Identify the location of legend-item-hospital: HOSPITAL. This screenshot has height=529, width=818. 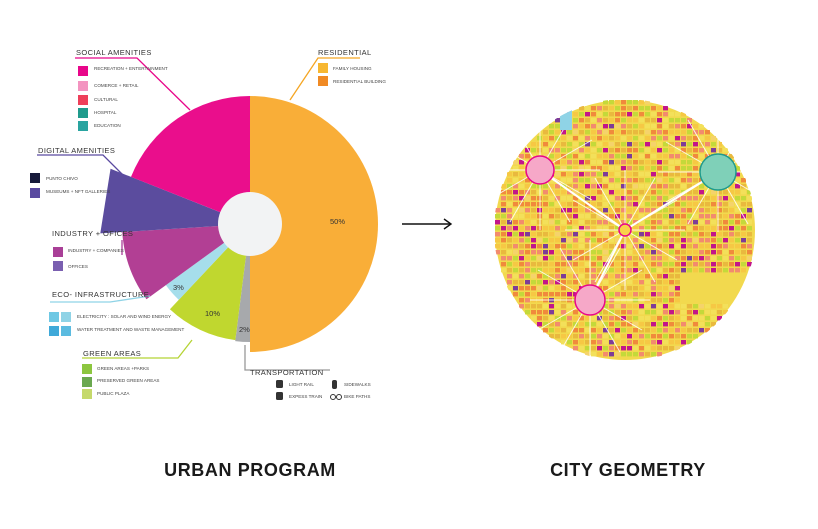
(105, 112).